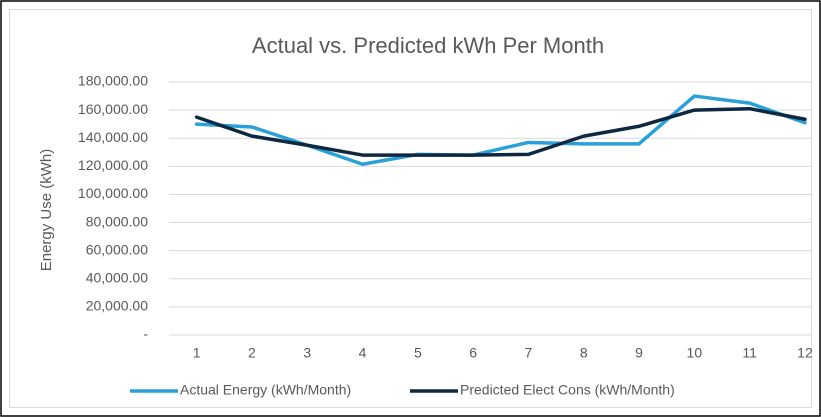 Image resolution: width=821 pixels, height=417 pixels. What do you see at coordinates (117, 249) in the screenshot?
I see `y-tick-label: 60,000.00` at bounding box center [117, 249].